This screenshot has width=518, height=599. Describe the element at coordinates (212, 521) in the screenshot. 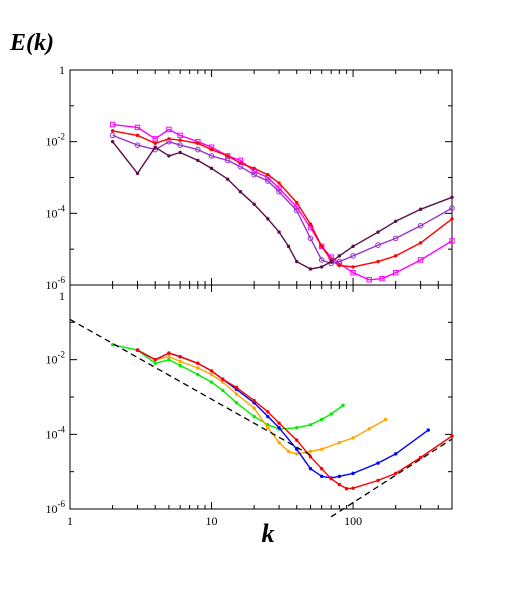

I see `x-tick-label: 10` at that location.